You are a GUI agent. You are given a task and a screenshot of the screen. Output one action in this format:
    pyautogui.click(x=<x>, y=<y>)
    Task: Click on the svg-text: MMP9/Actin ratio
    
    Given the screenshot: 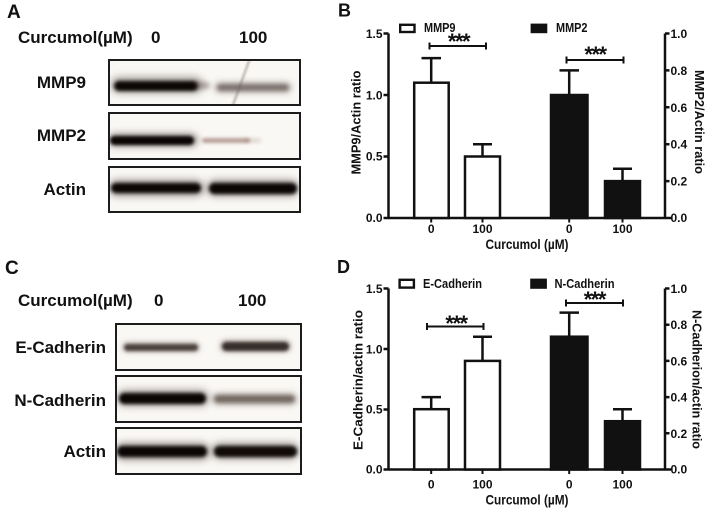 What is the action you would take?
    pyautogui.click(x=356, y=122)
    